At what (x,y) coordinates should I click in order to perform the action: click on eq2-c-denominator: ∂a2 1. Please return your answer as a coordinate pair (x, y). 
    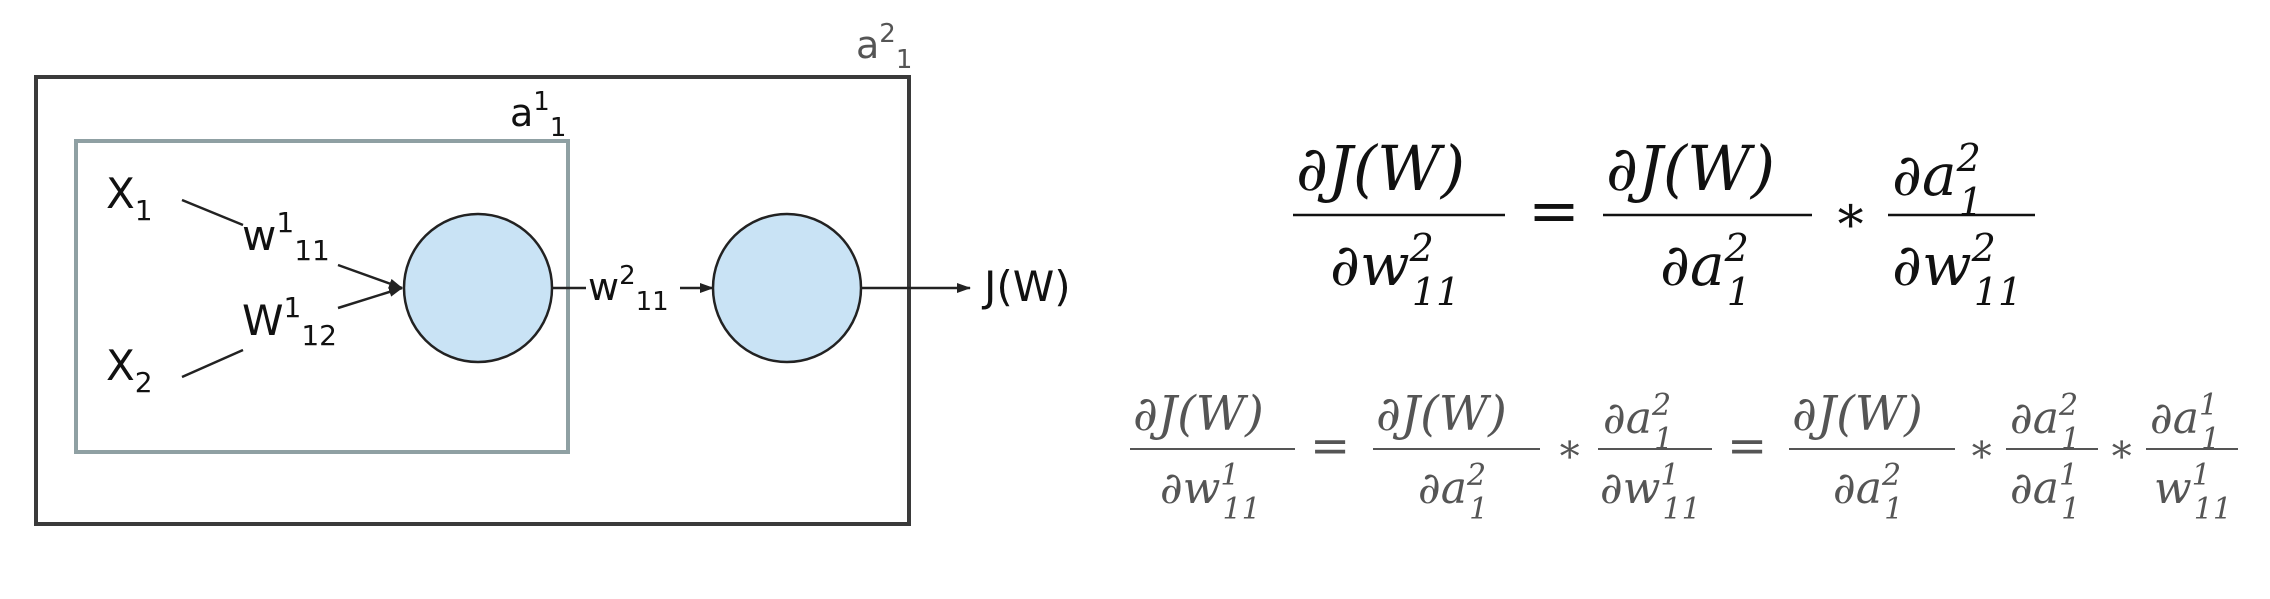
    Looking at the image, I should click on (1868, 492).